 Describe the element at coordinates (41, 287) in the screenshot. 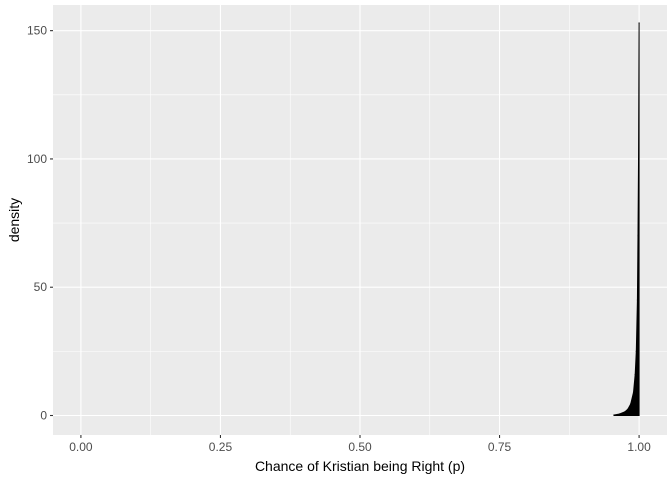

I see `y-tick-label: 50` at that location.